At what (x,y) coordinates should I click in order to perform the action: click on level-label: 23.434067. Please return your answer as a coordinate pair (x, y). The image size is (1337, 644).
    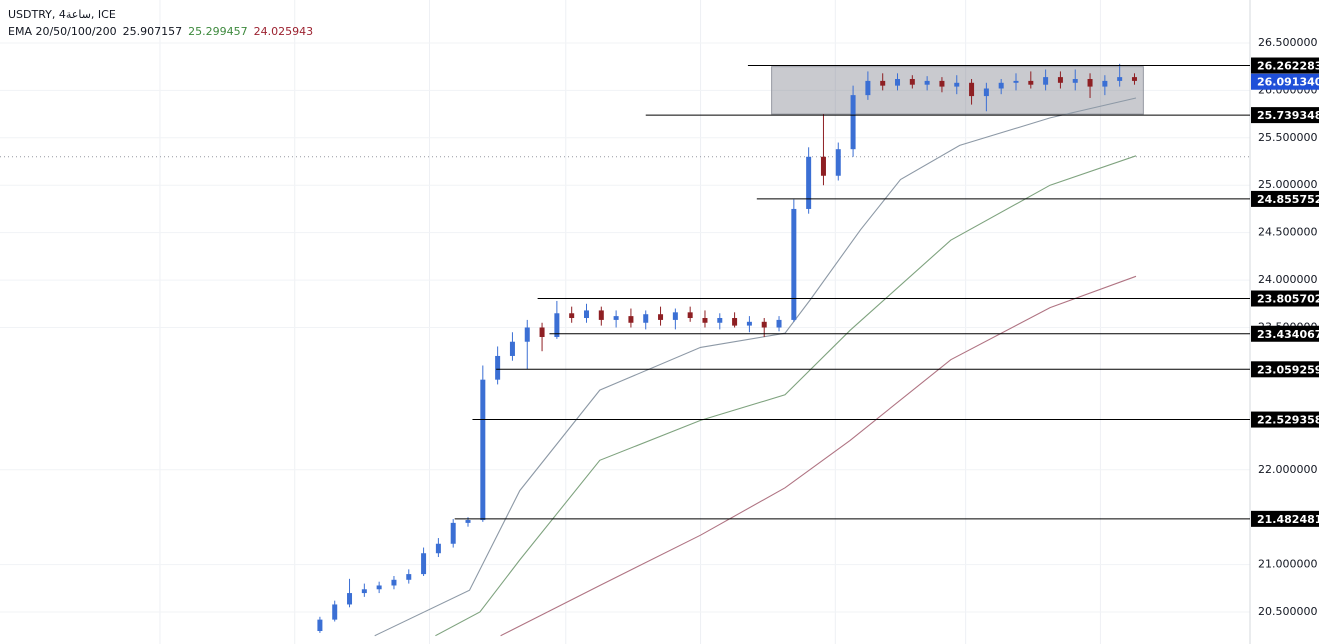
    Looking at the image, I should click on (1289, 334).